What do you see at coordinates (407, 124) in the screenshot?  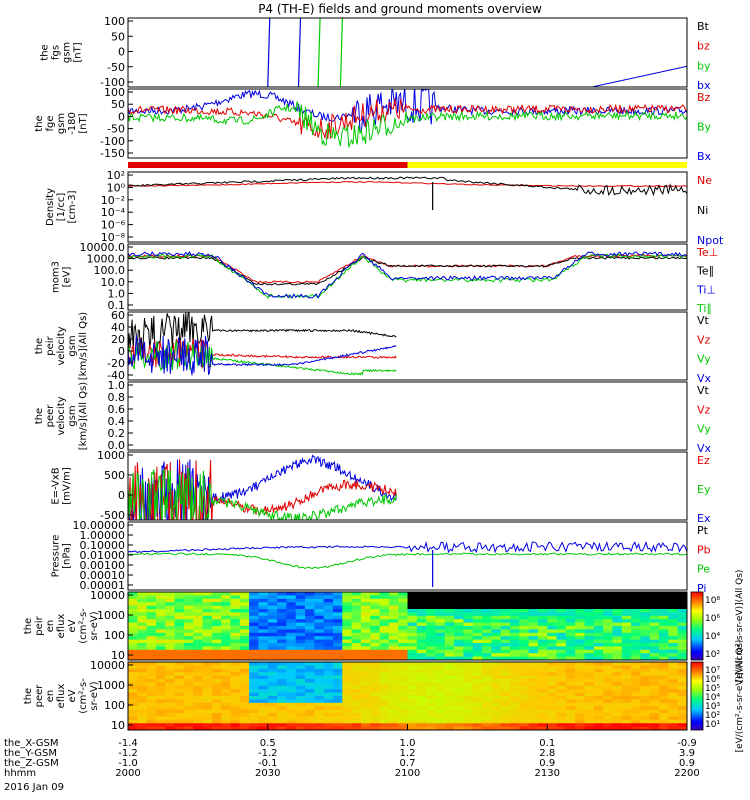 I see `trace-By` at bounding box center [407, 124].